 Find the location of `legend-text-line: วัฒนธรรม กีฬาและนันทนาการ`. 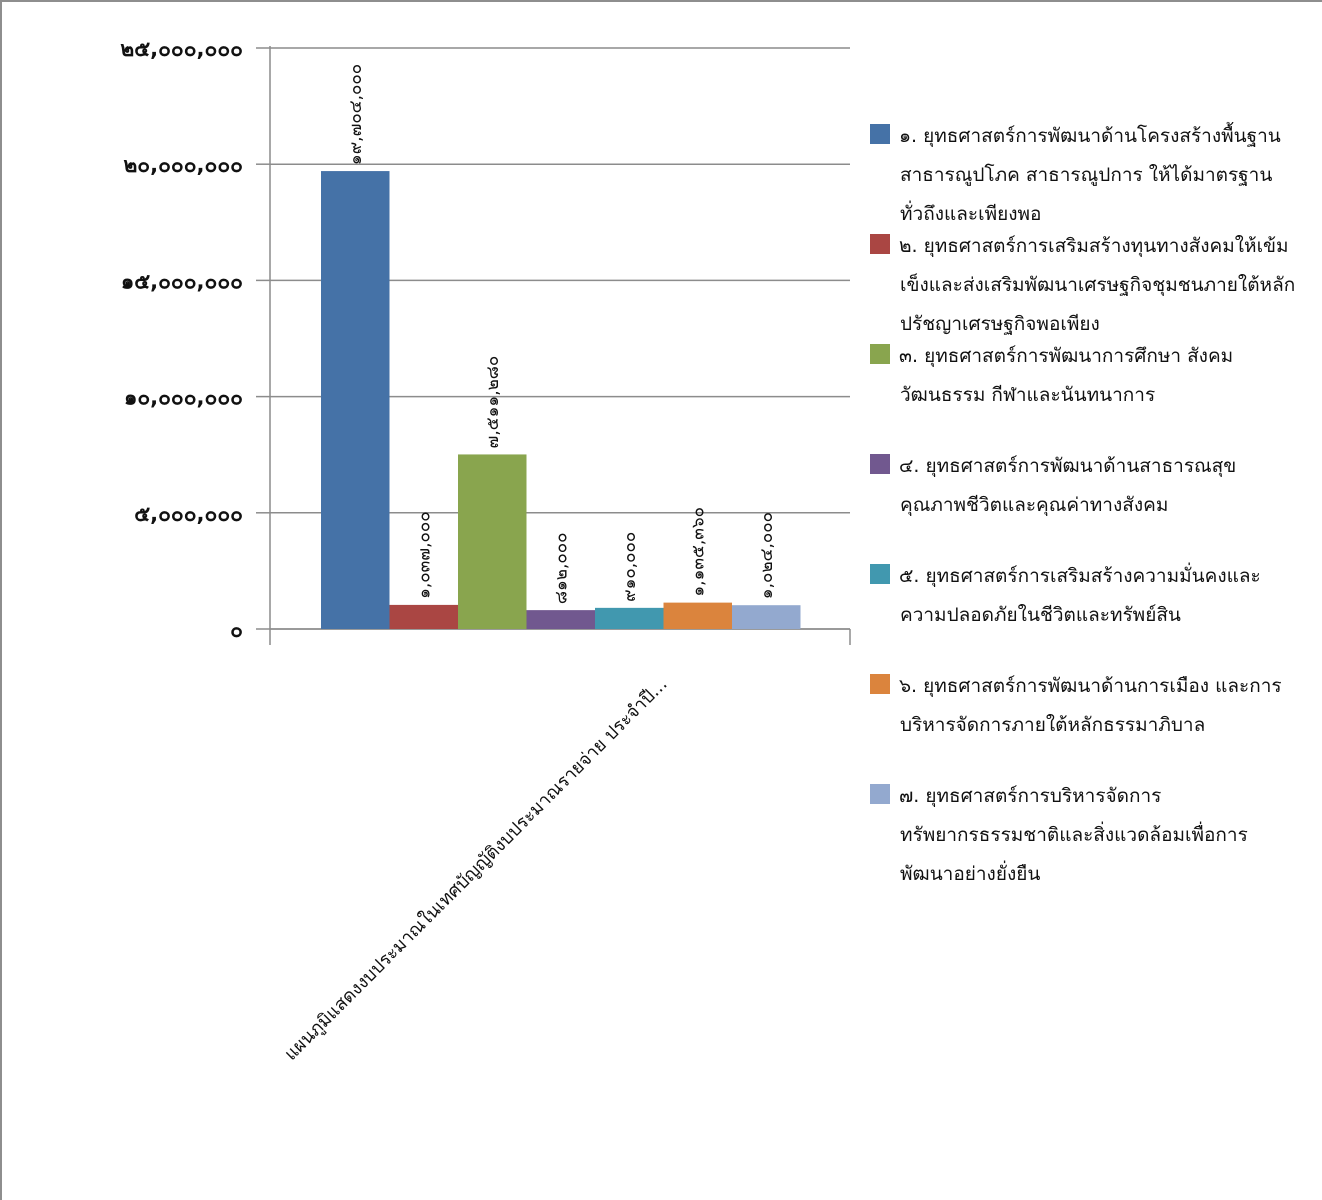

legend-text-line: วัฒนธรรม กีฬาและนันทนาการ is located at coordinates (1027, 395).